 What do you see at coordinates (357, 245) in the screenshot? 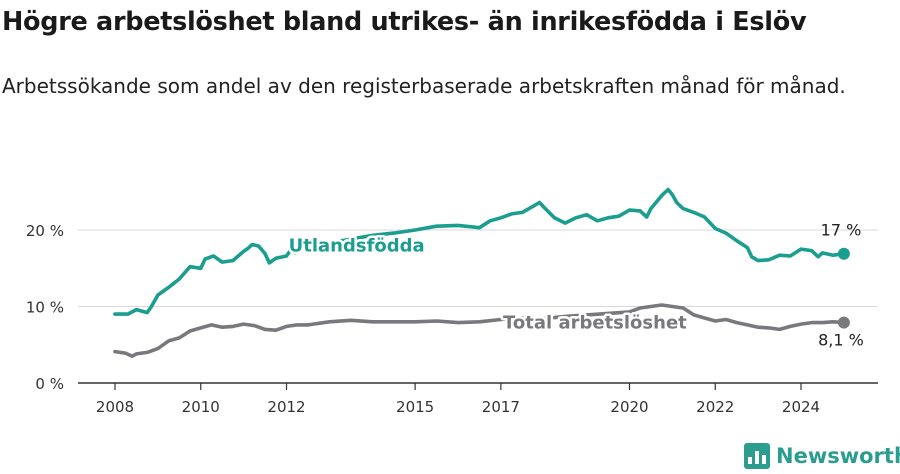
I see `series-label-utlandsfodda: Utlandsfödda` at bounding box center [357, 245].